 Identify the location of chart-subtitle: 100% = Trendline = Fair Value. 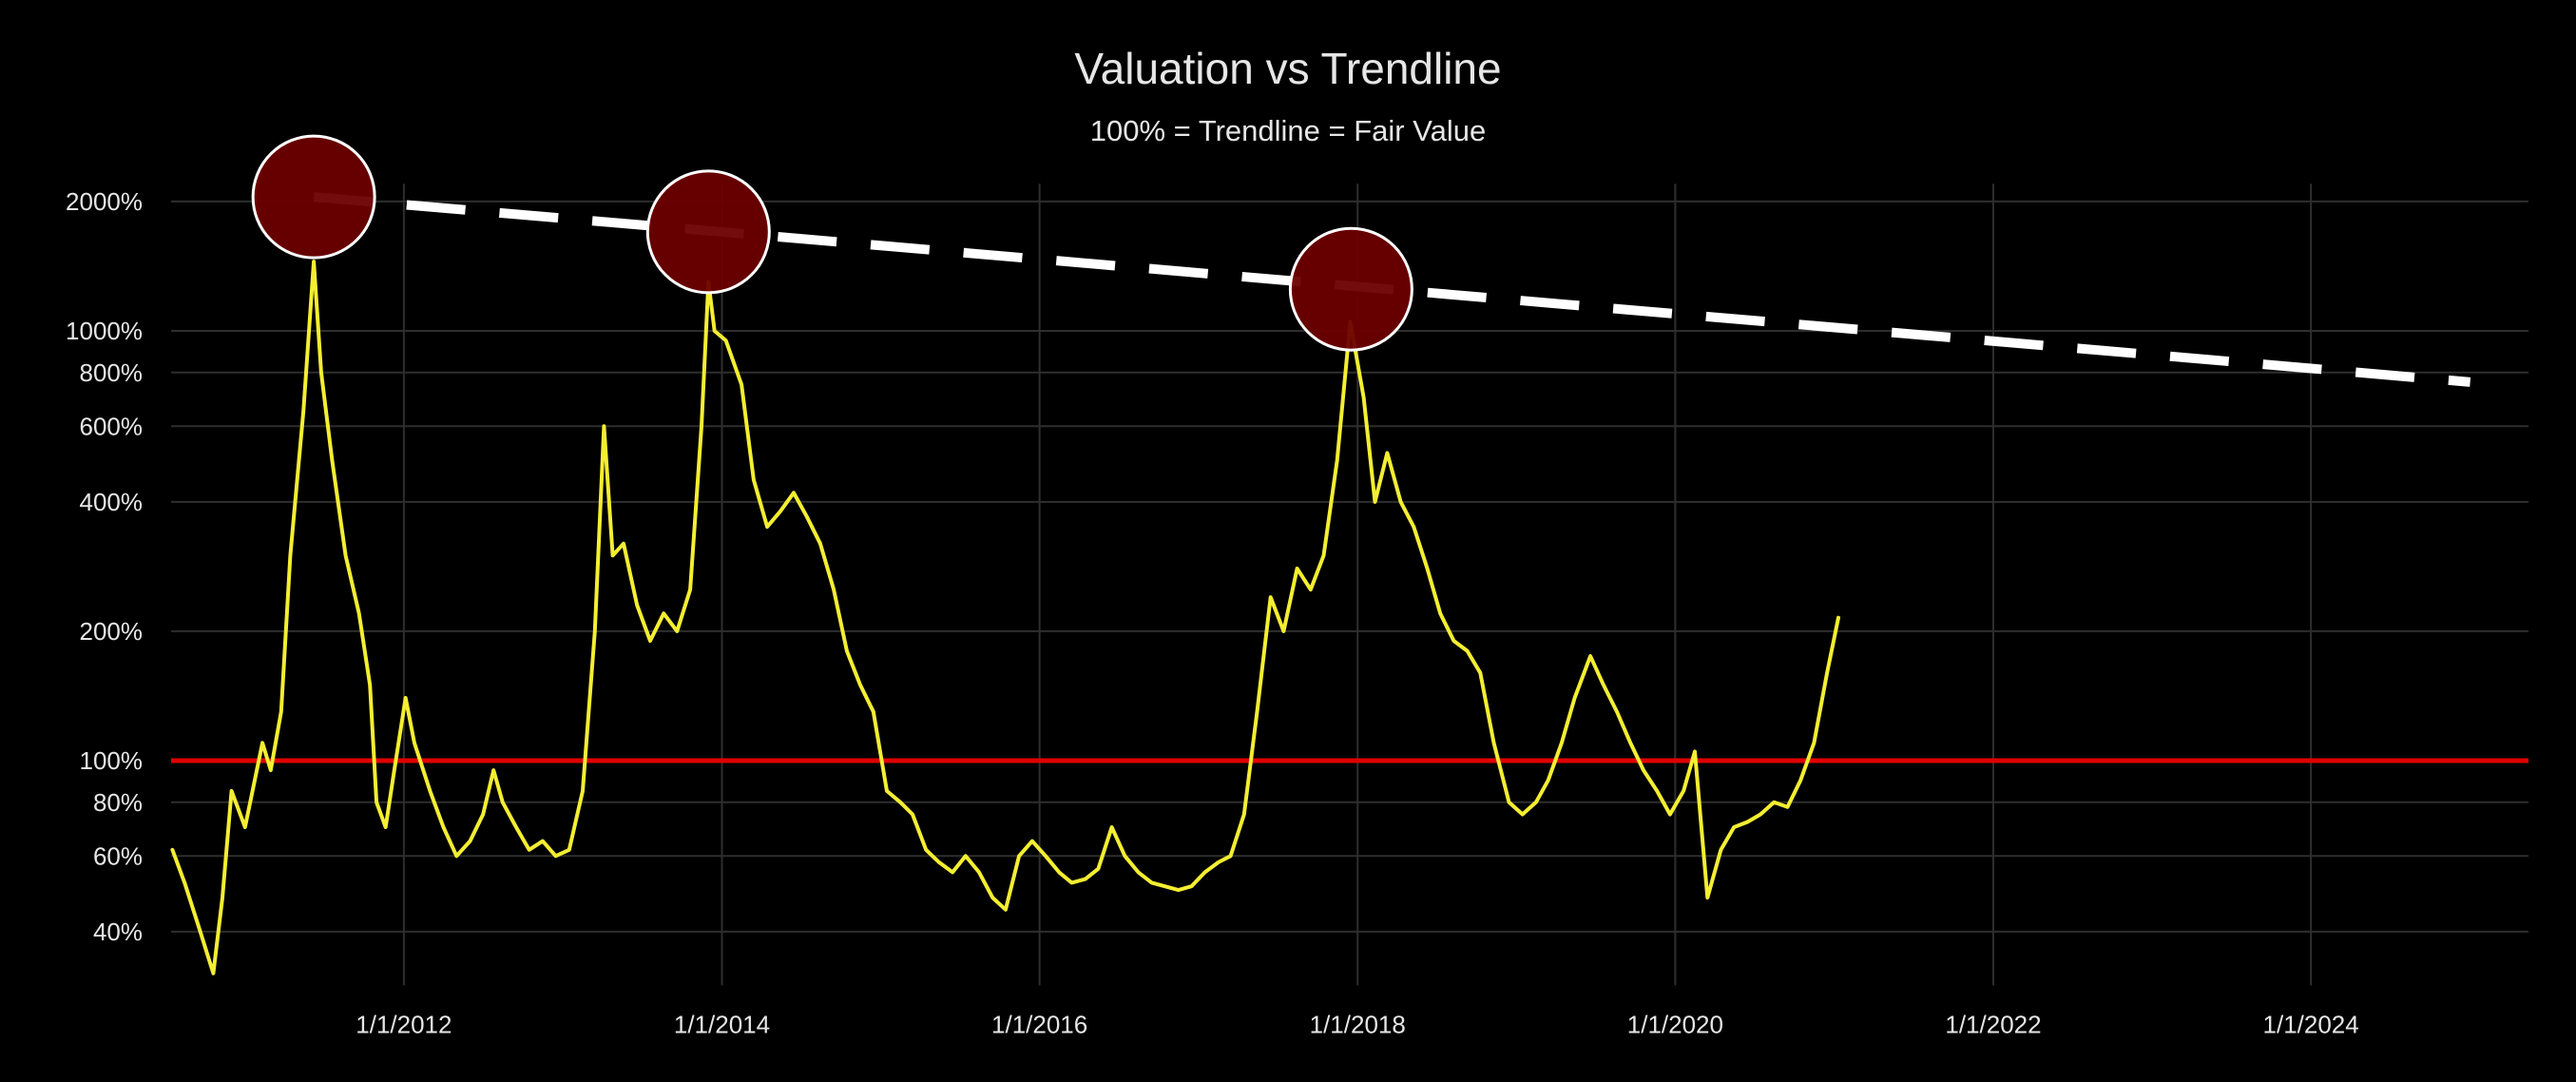
(1288, 130).